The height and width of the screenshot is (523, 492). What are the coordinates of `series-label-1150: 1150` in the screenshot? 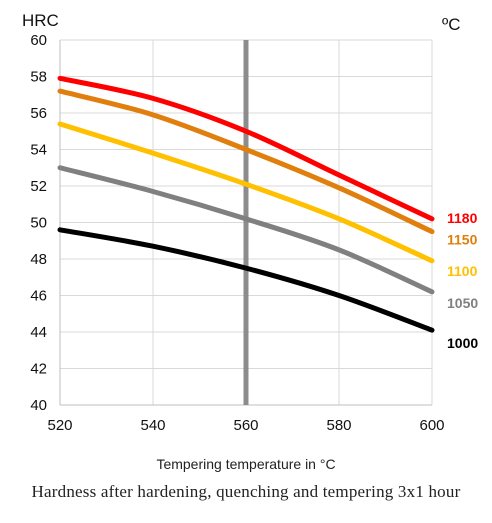 It's located at (462, 240).